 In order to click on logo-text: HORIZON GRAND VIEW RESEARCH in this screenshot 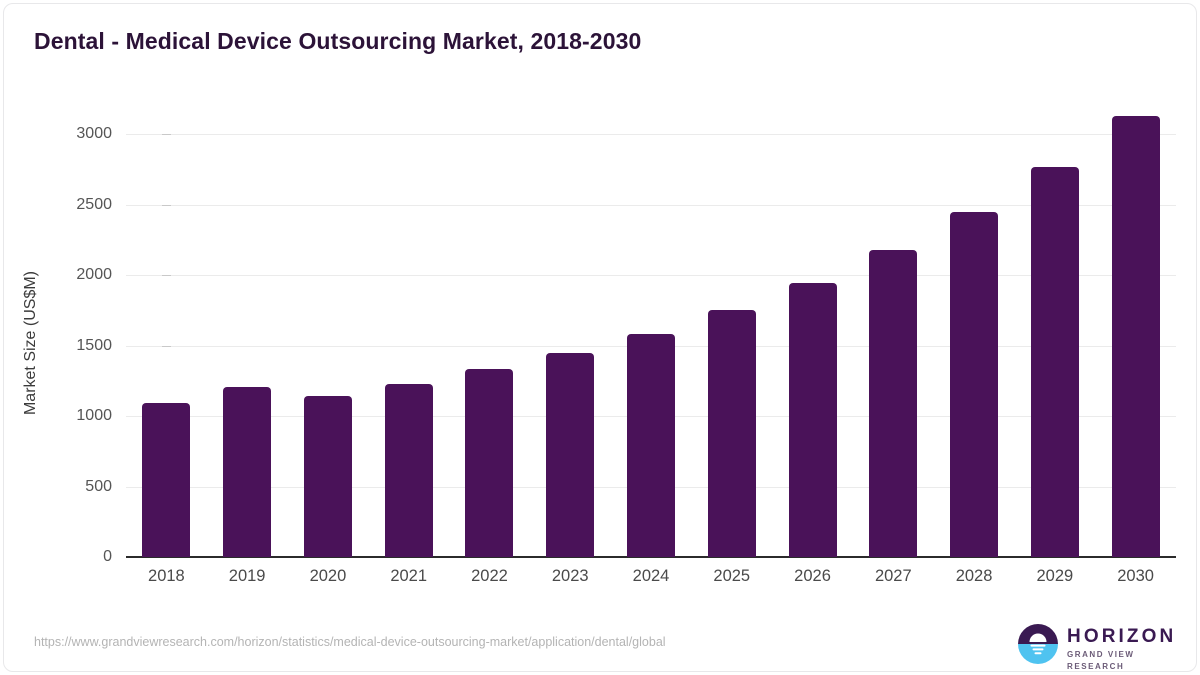, I will do `click(1122, 650)`.